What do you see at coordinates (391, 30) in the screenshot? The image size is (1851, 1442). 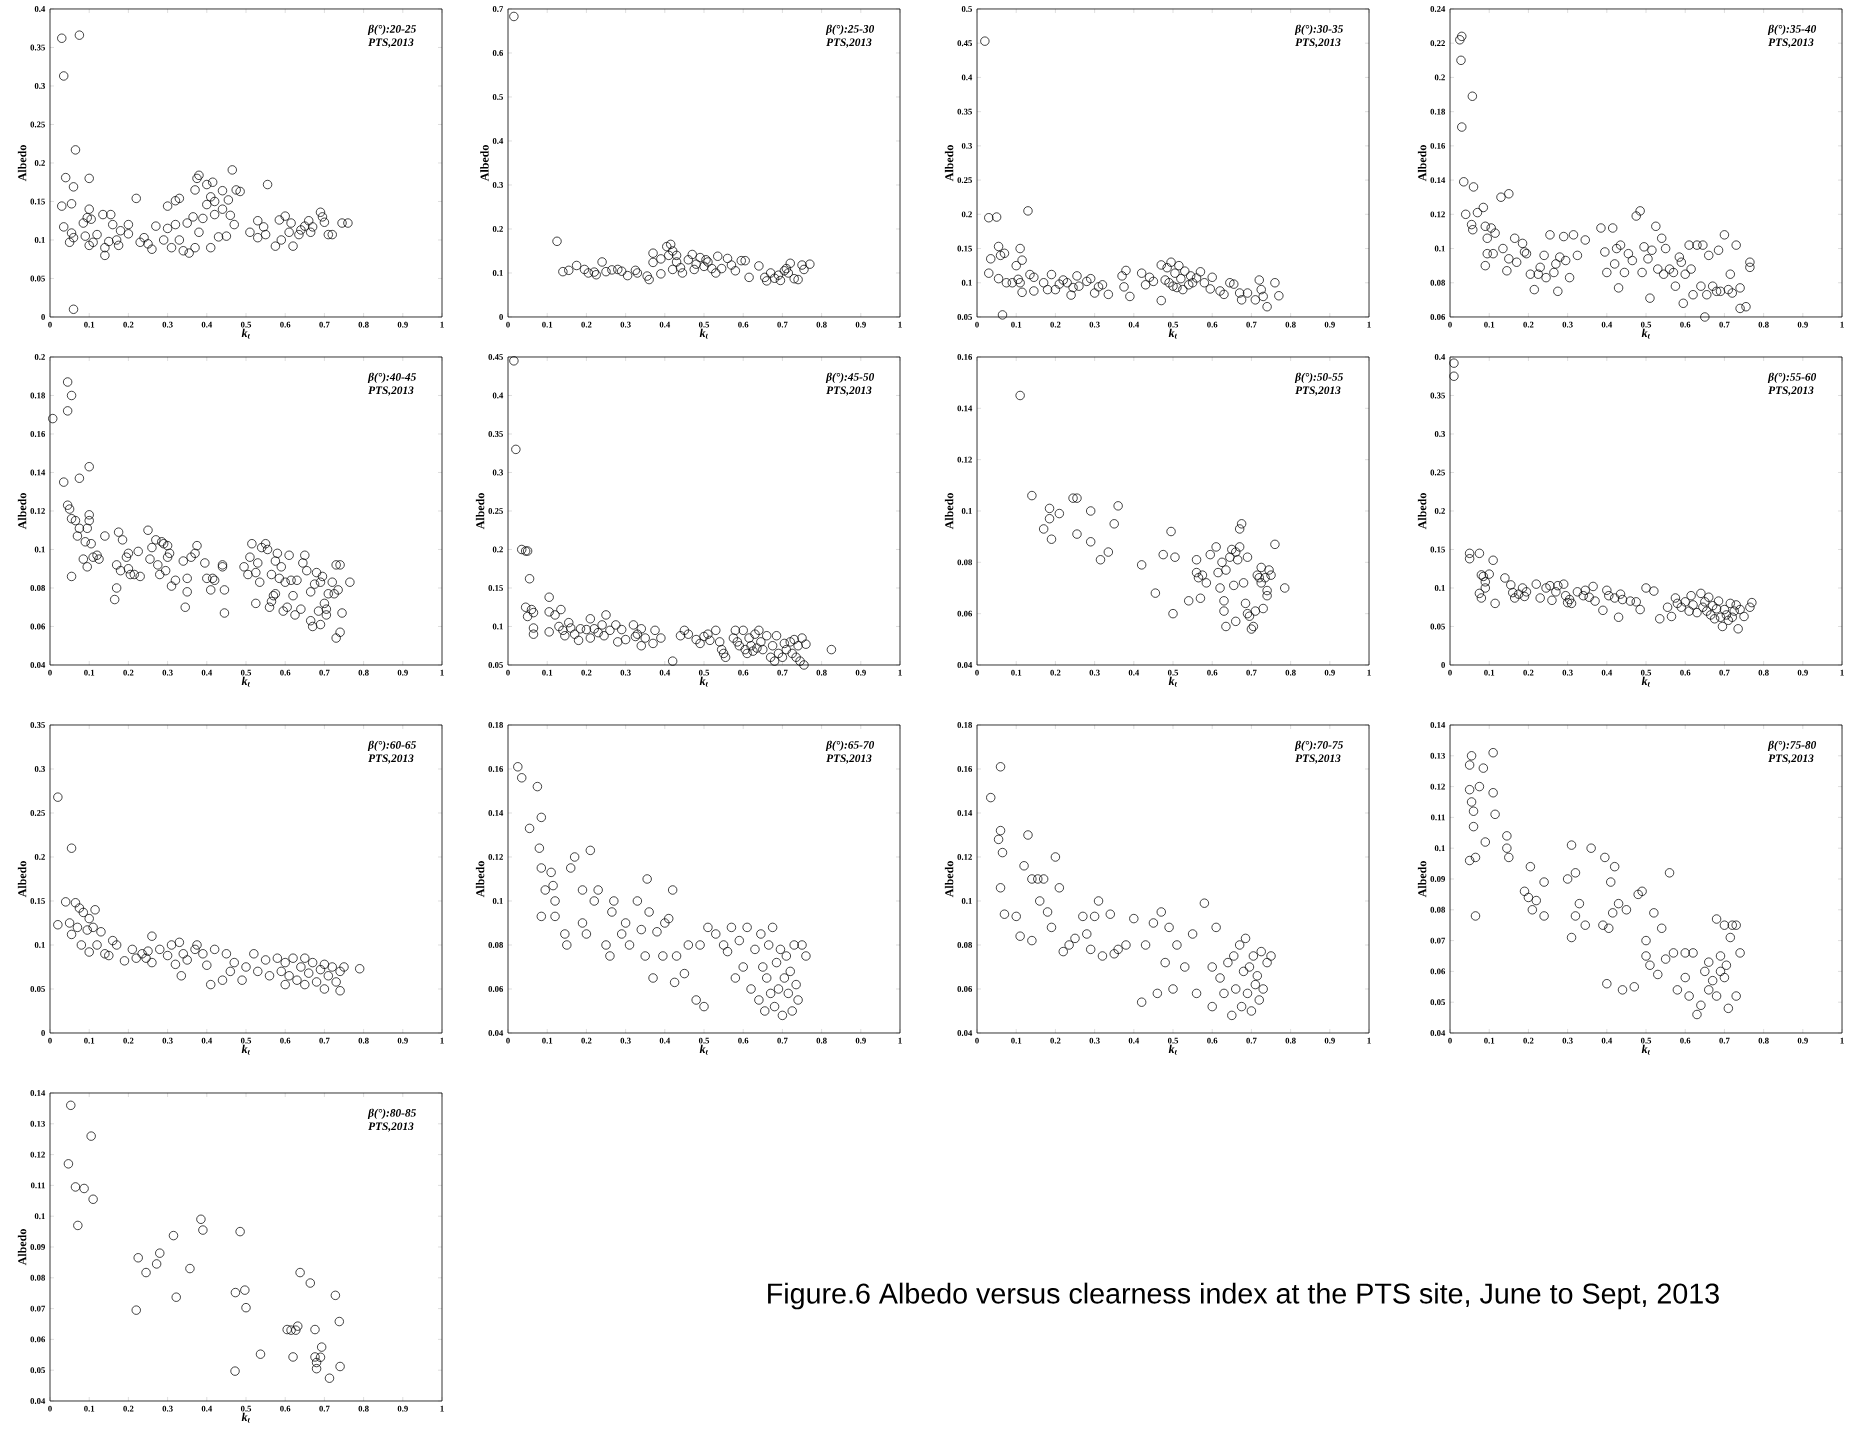 I see `annotation: β(°):20-25` at bounding box center [391, 30].